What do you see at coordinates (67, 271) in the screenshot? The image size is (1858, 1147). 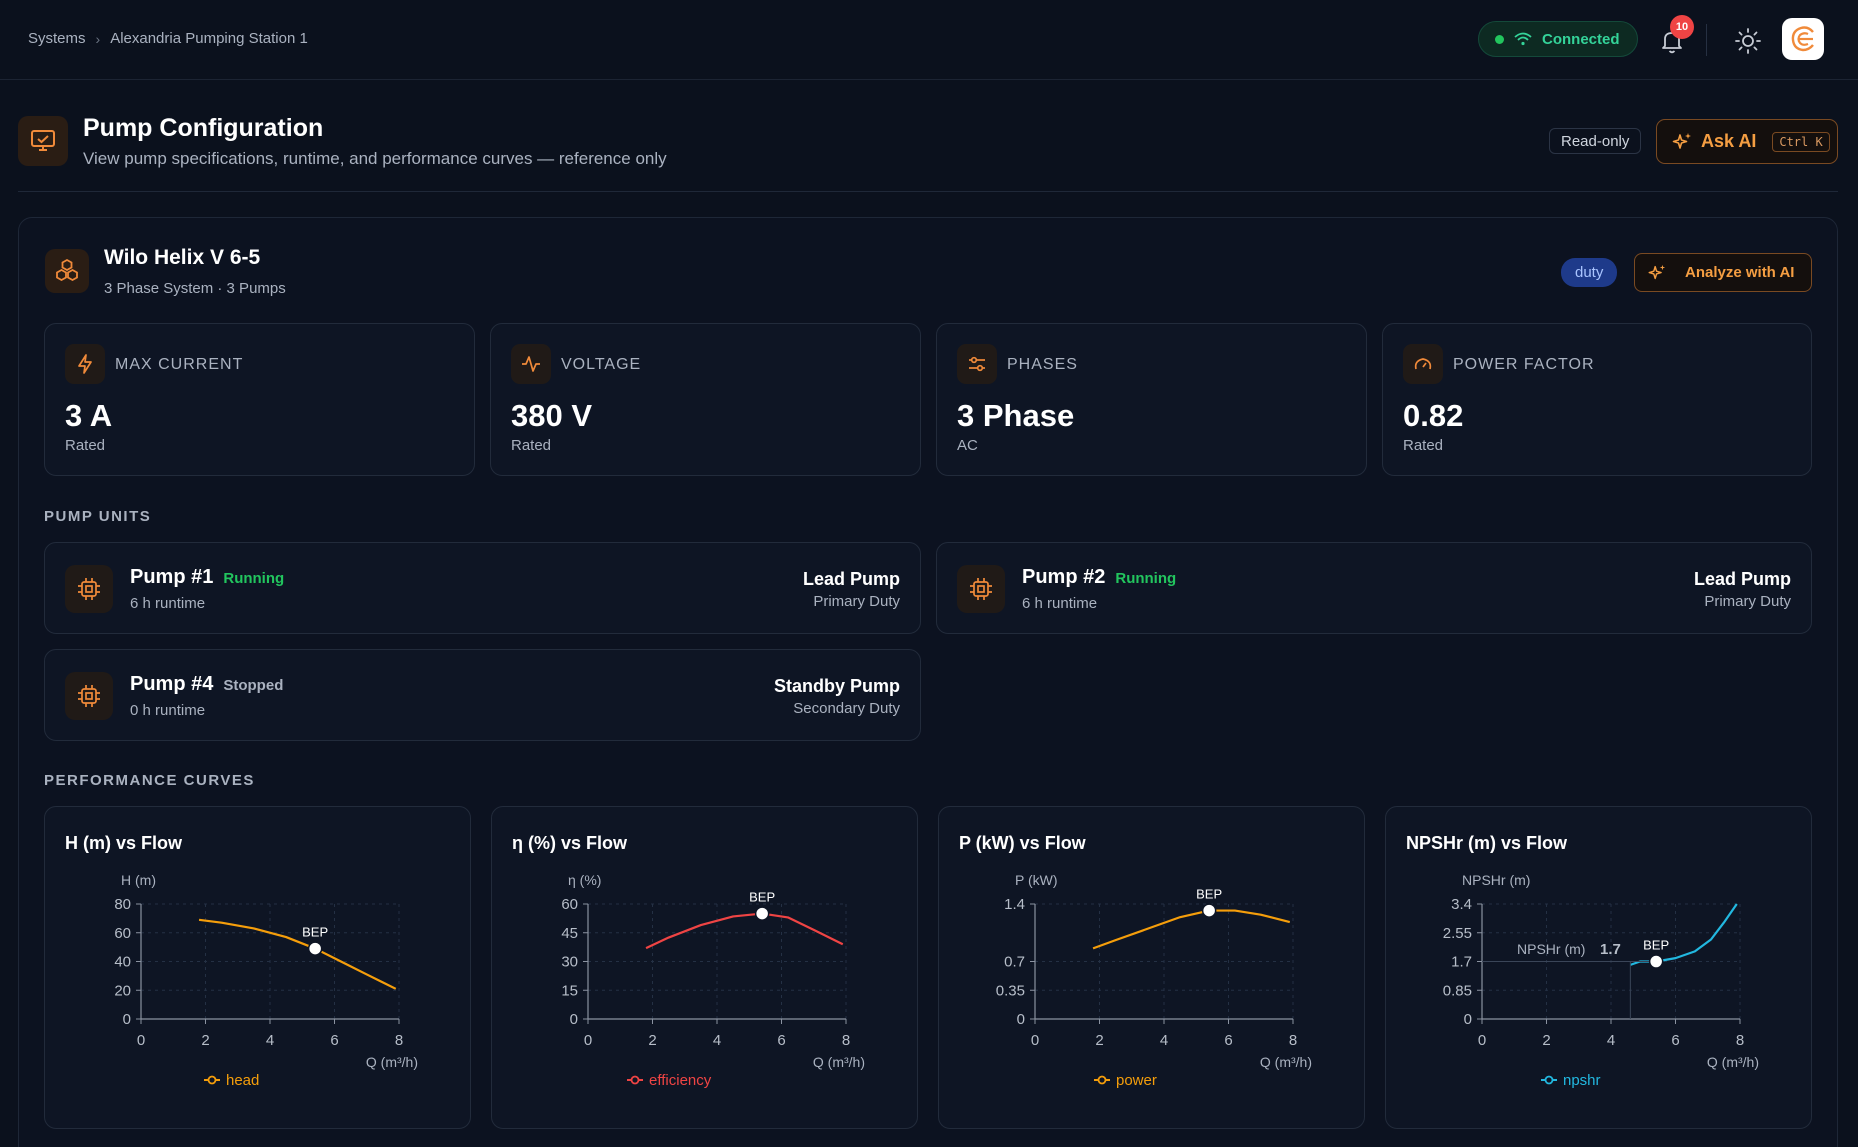 I see `hexagons-icon` at bounding box center [67, 271].